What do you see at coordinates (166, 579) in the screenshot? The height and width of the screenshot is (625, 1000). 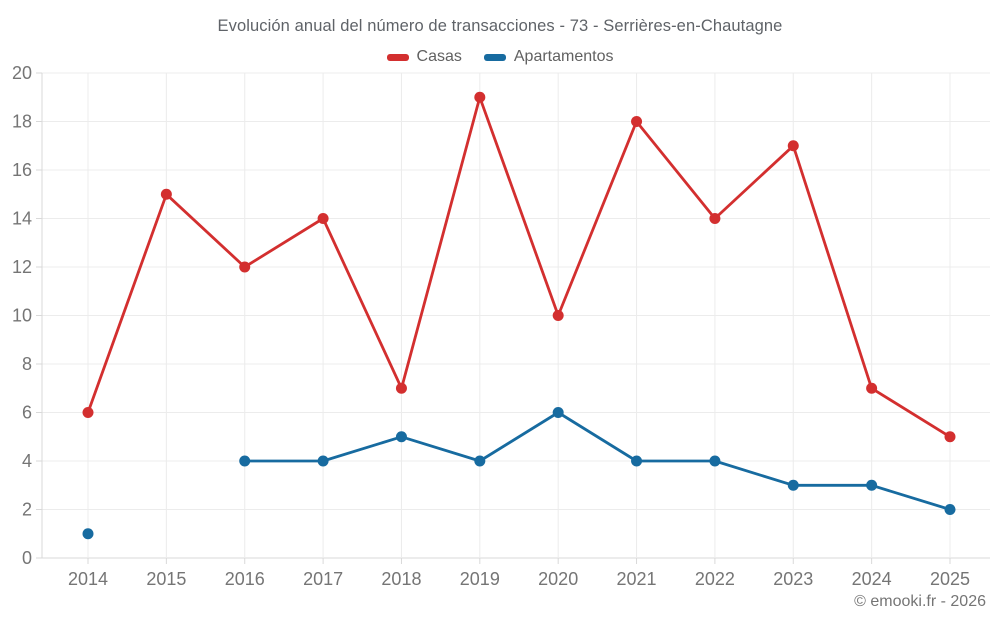 I see `x-tick-label: 2015` at bounding box center [166, 579].